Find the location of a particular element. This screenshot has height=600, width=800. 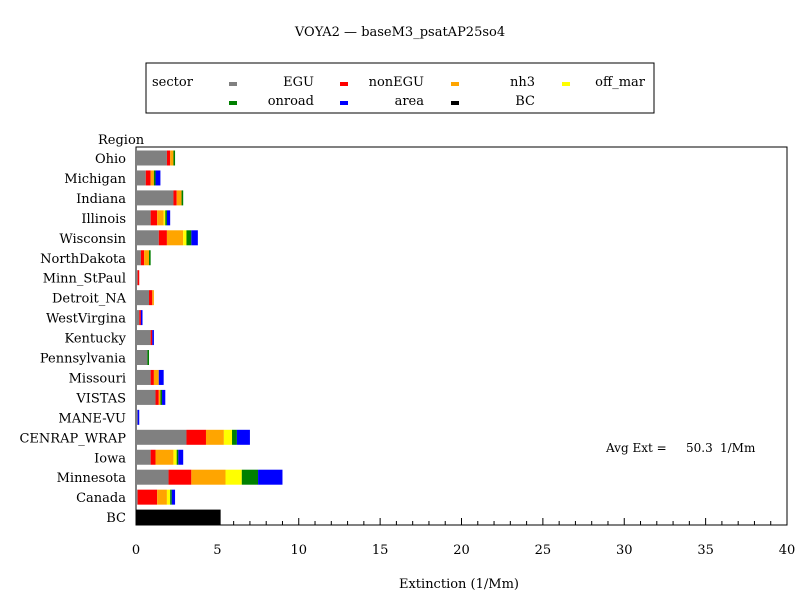

bar-Illinois-onroad is located at coordinates (166, 218).